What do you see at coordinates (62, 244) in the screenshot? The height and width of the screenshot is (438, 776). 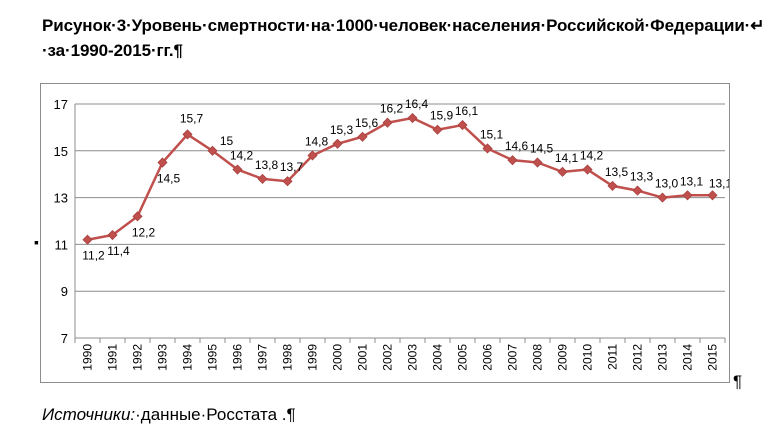 I see `y-tick-label: 11` at bounding box center [62, 244].